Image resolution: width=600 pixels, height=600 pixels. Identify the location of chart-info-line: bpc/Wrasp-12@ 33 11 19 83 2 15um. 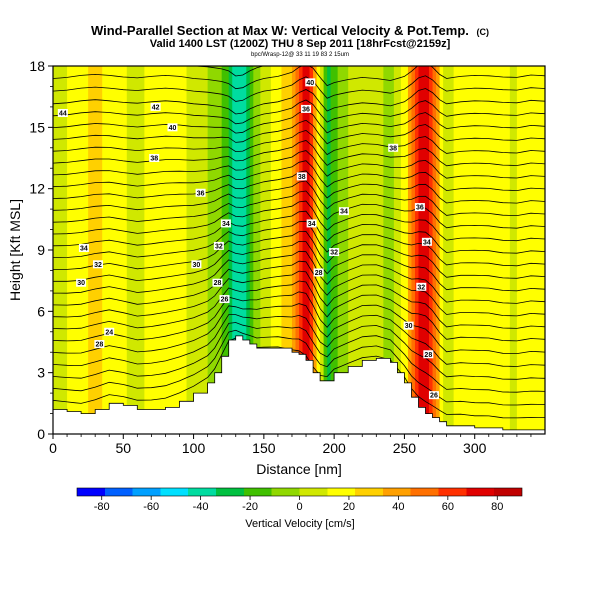
(300, 55).